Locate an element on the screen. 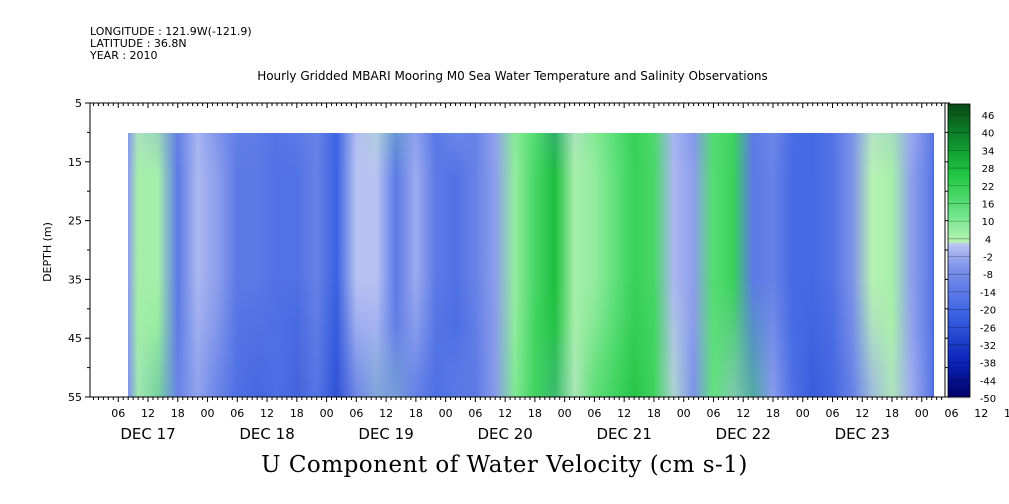 The image size is (1009, 504). colorbar-label: 16 is located at coordinates (988, 204).